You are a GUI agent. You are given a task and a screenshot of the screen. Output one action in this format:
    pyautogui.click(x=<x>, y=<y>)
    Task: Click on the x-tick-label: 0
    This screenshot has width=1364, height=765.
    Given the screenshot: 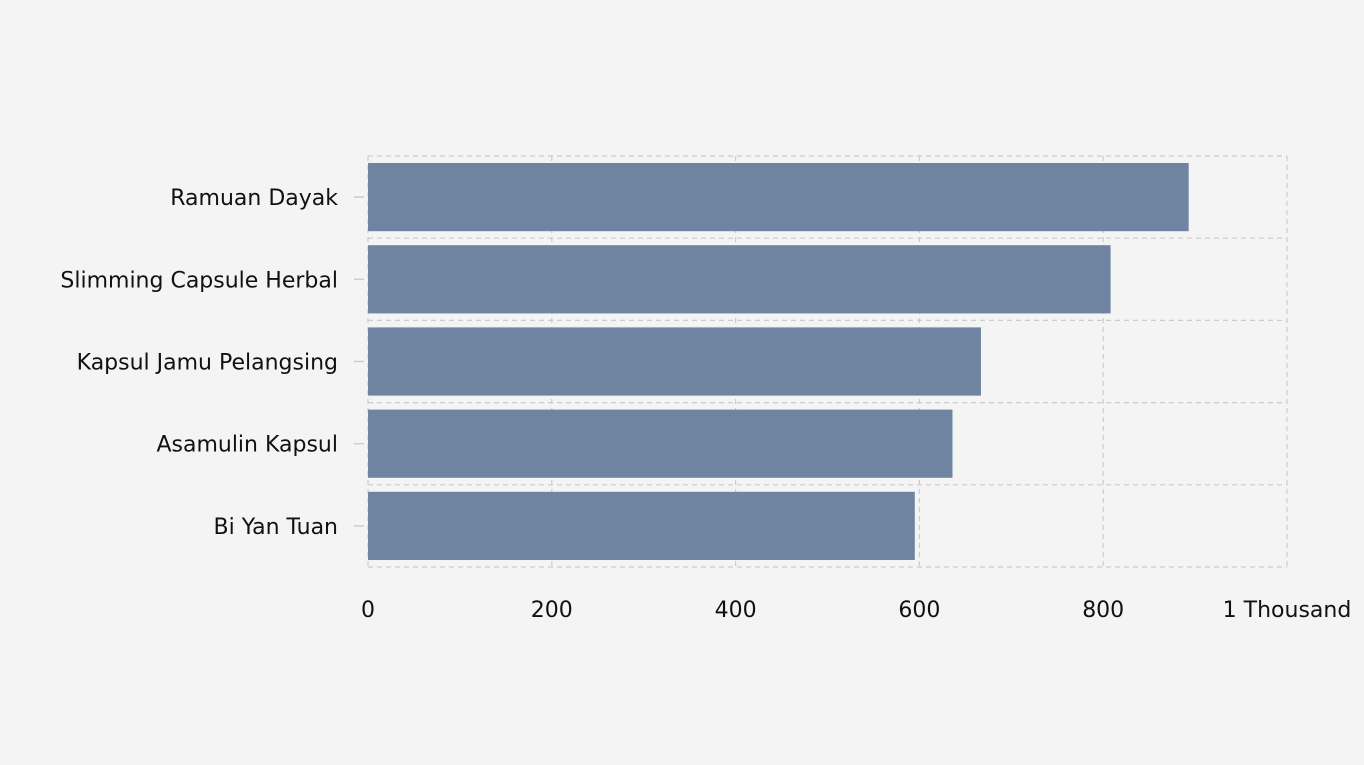 What is the action you would take?
    pyautogui.click(x=368, y=610)
    